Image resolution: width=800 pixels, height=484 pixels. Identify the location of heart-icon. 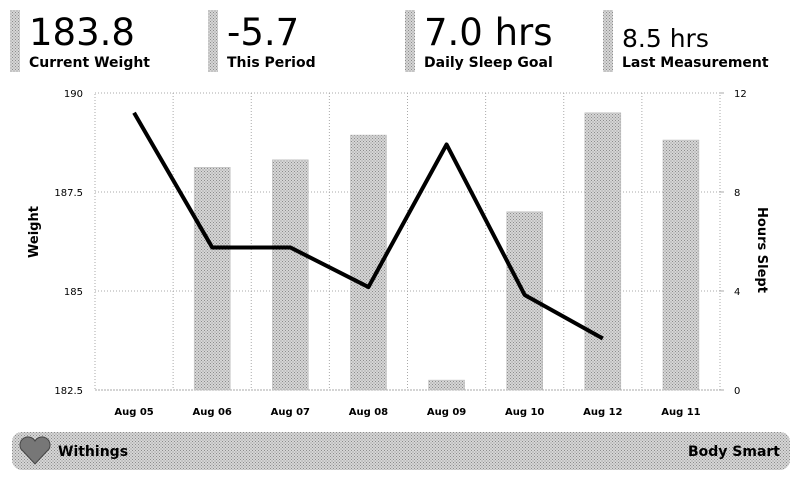
(35, 450).